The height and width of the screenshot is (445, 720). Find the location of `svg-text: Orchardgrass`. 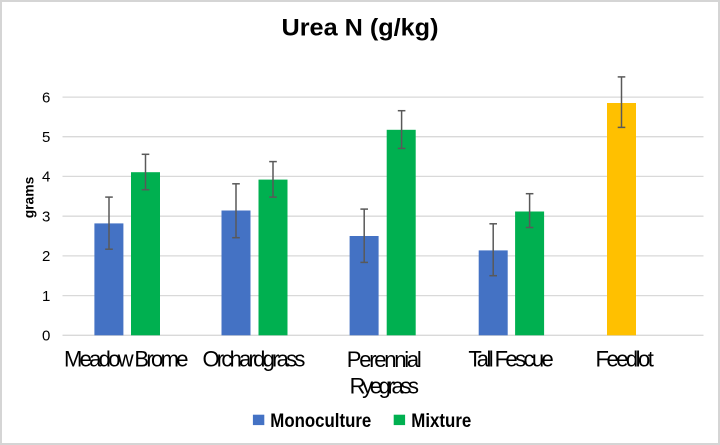

svg-text: Orchardgrass is located at coordinates (253, 359).